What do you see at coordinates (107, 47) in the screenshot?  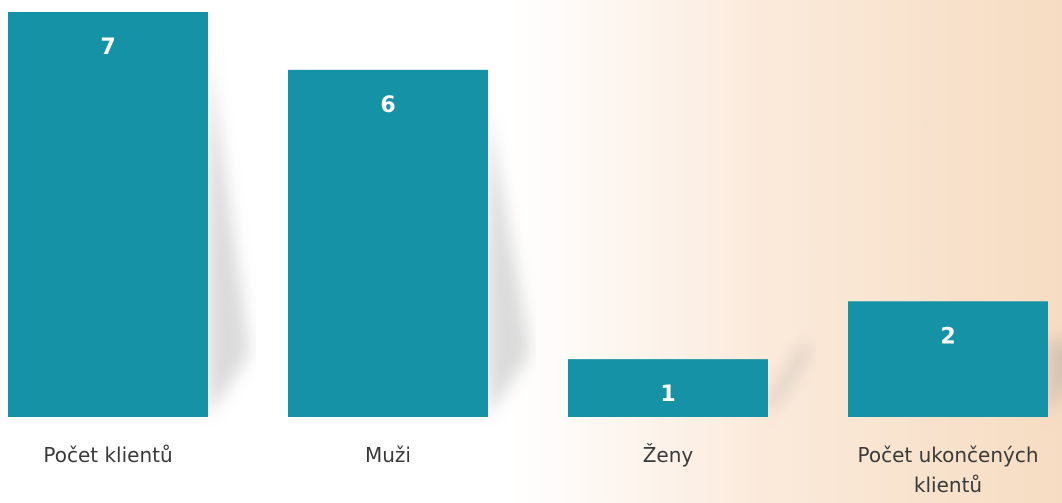 I see `value-label: 7` at bounding box center [107, 47].